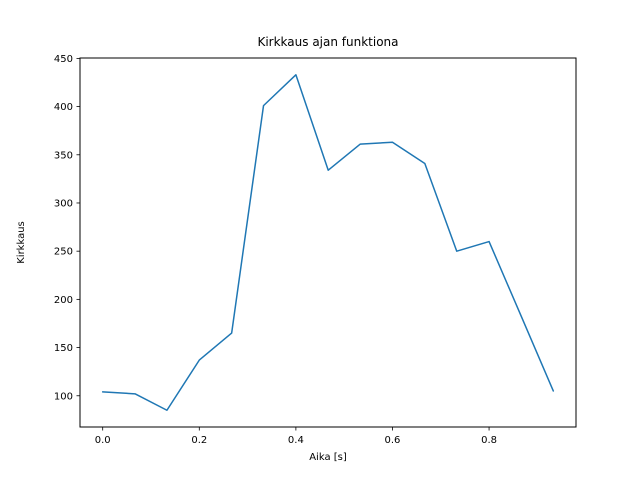 The image size is (640, 484). What do you see at coordinates (63, 300) in the screenshot?
I see `y-tick-label: 200` at bounding box center [63, 300].